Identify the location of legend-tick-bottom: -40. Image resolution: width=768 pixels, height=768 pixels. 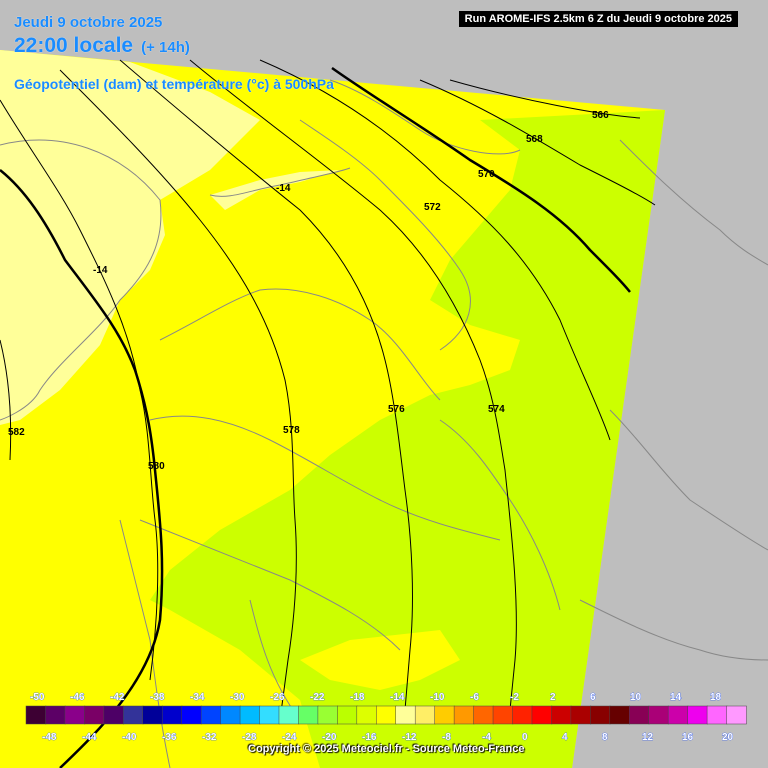
(129, 737).